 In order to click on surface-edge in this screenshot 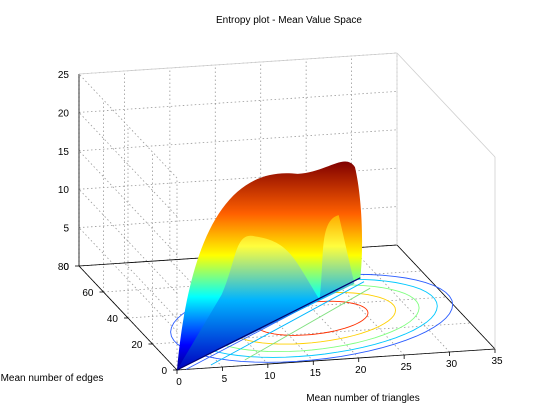, I will do `click(268, 324)`.